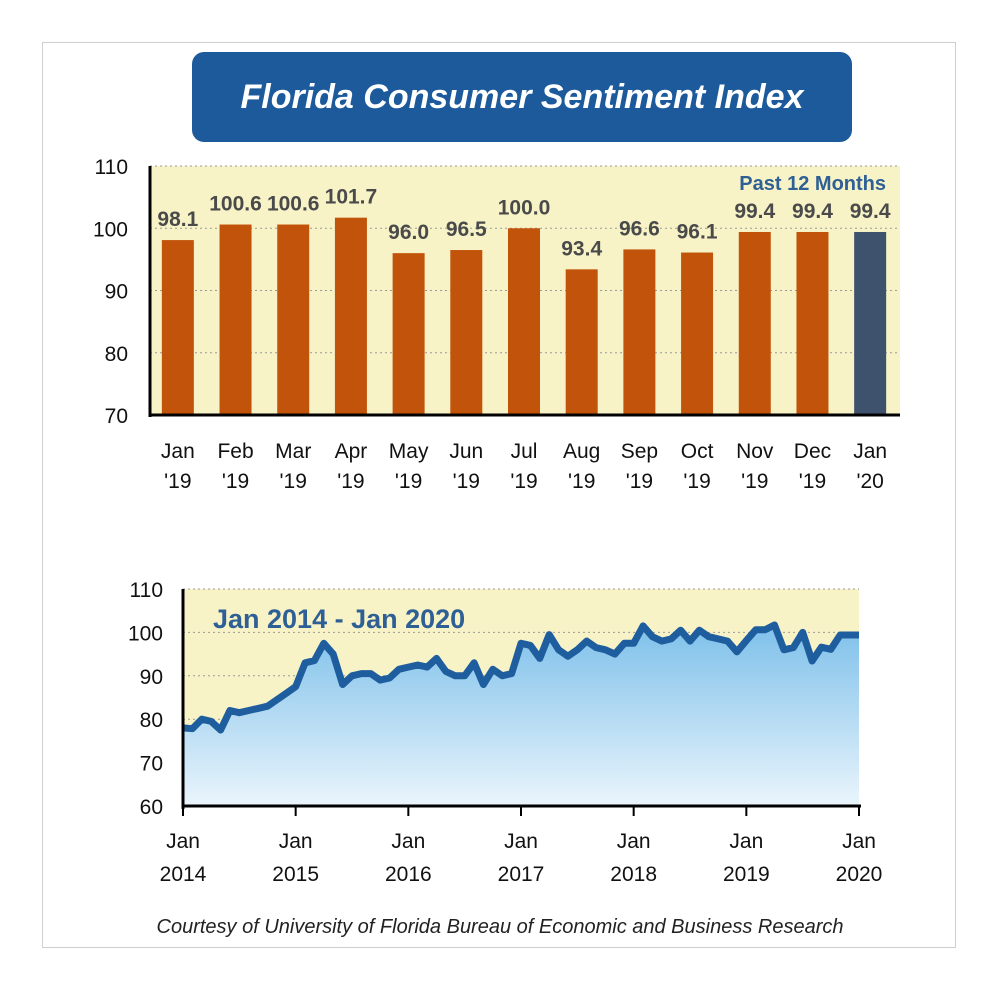 The width and height of the screenshot is (1000, 1000). Describe the element at coordinates (116, 354) in the screenshot. I see `bar-y-tick-label: 80` at that location.